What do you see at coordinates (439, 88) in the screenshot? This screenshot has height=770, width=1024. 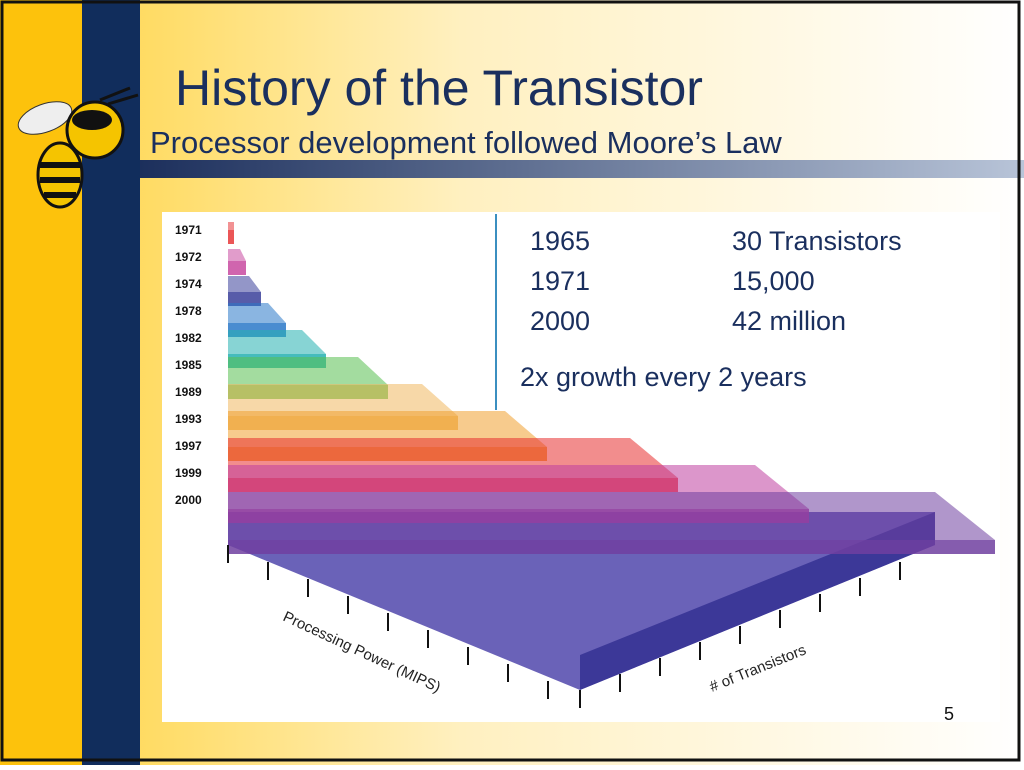 I see `title: History of the Transistor` at bounding box center [439, 88].